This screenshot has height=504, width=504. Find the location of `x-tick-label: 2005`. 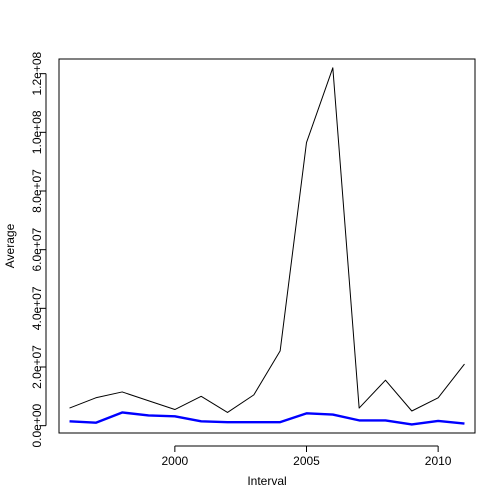

x-tick-label: 2005 is located at coordinates (306, 461).